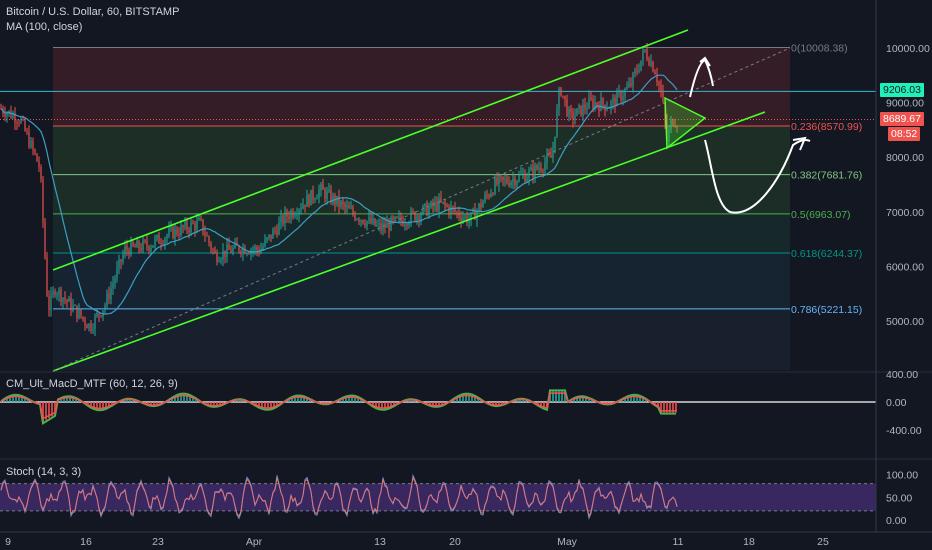 Image resolution: width=932 pixels, height=550 pixels. Describe the element at coordinates (455, 542) in the screenshot. I see `time-axis-tick: 20` at that location.